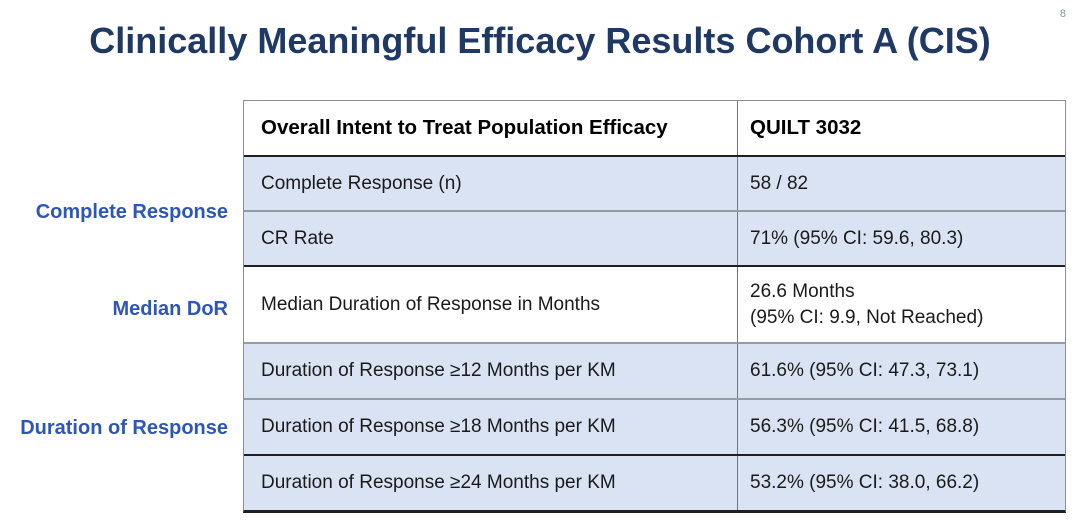 Image resolution: width=1080 pixels, height=532 pixels. I want to click on row-label: Complete Response (n), so click(361, 183).